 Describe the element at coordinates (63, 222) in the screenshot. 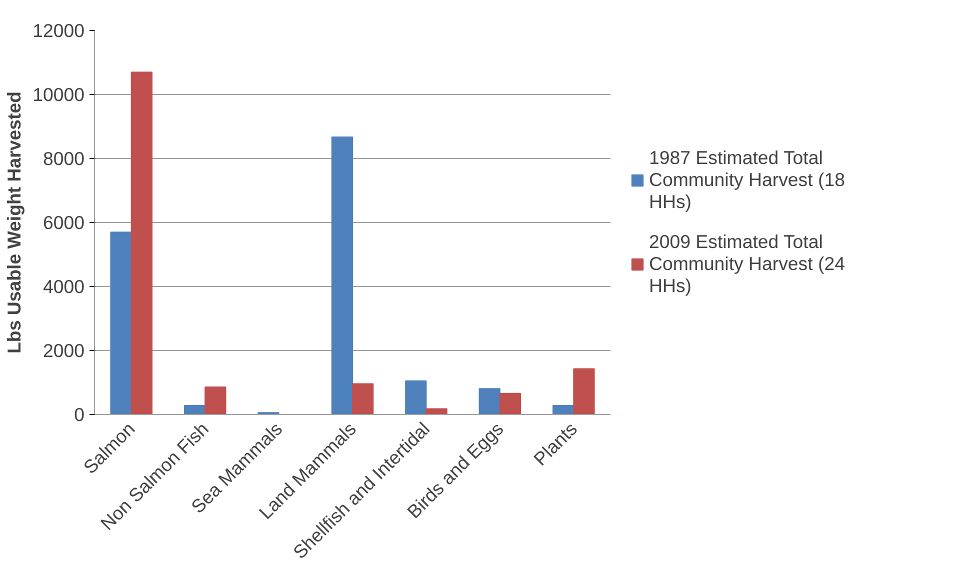

I see `y-tick-label: 6000` at that location.